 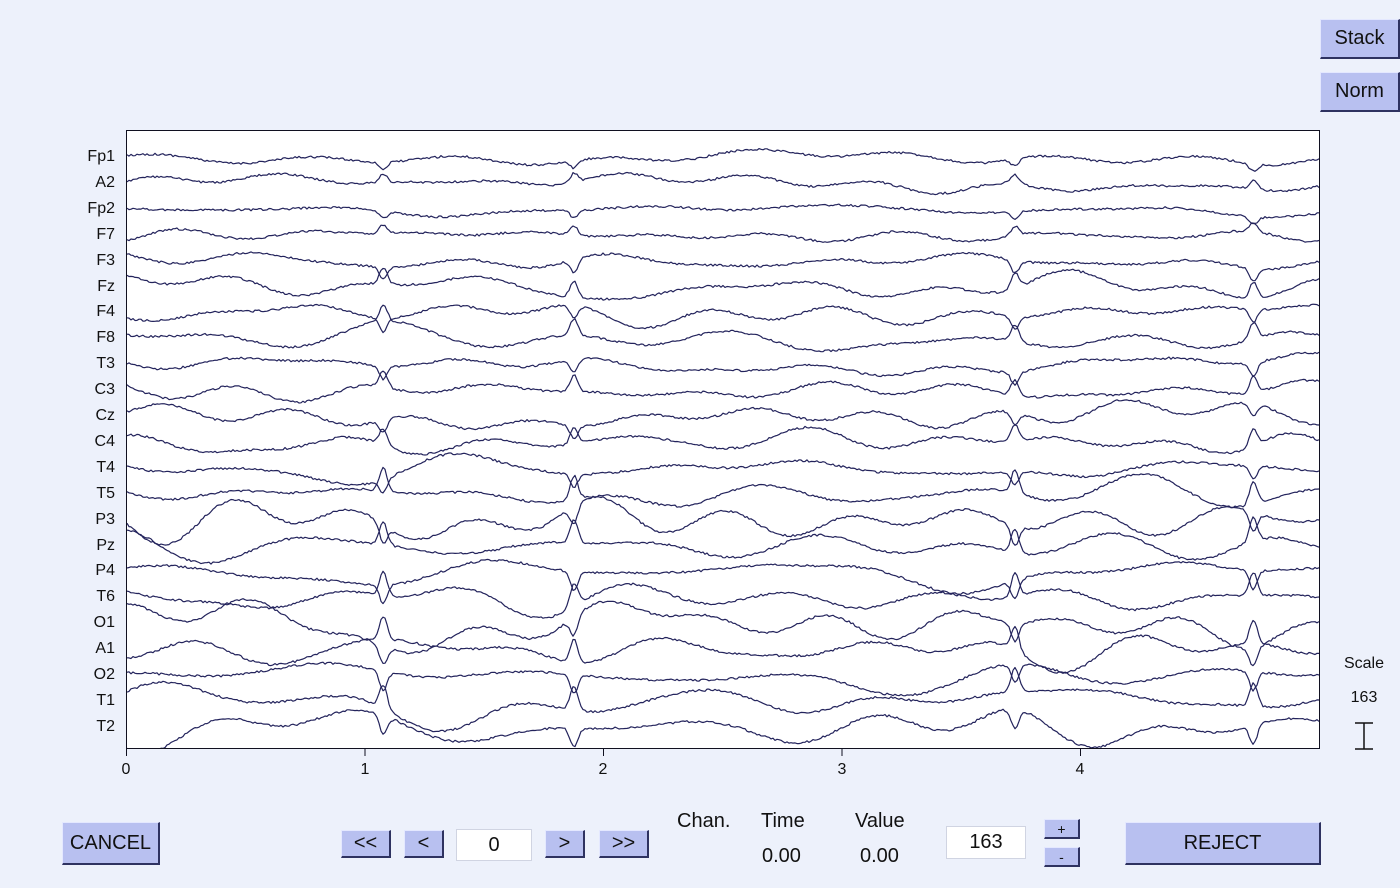 What do you see at coordinates (104, 623) in the screenshot?
I see `channel-label-o1: O1` at bounding box center [104, 623].